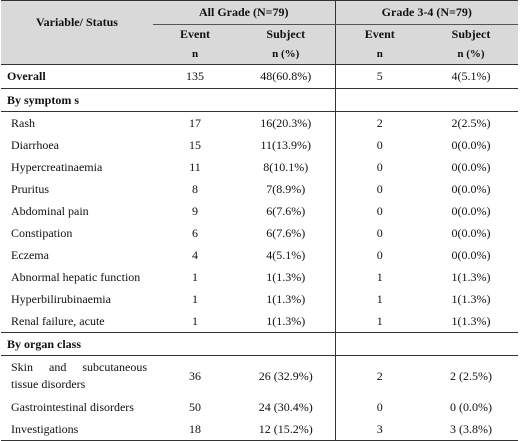 The image size is (520, 441). Describe the element at coordinates (76, 276) in the screenshot. I see `row-label: Abnormal hepatic function` at that location.